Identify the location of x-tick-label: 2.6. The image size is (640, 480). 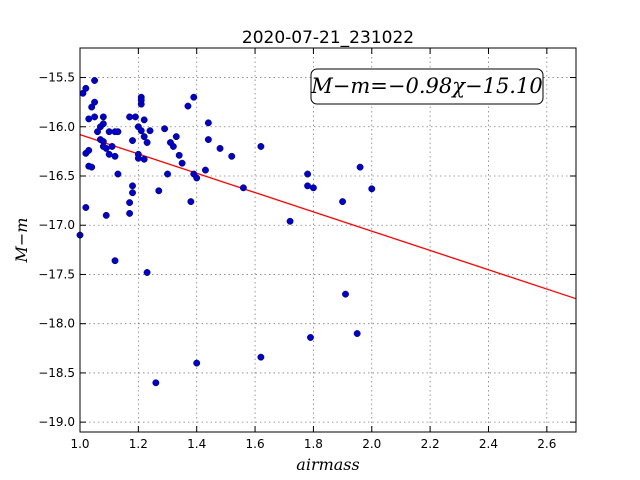
(546, 444).